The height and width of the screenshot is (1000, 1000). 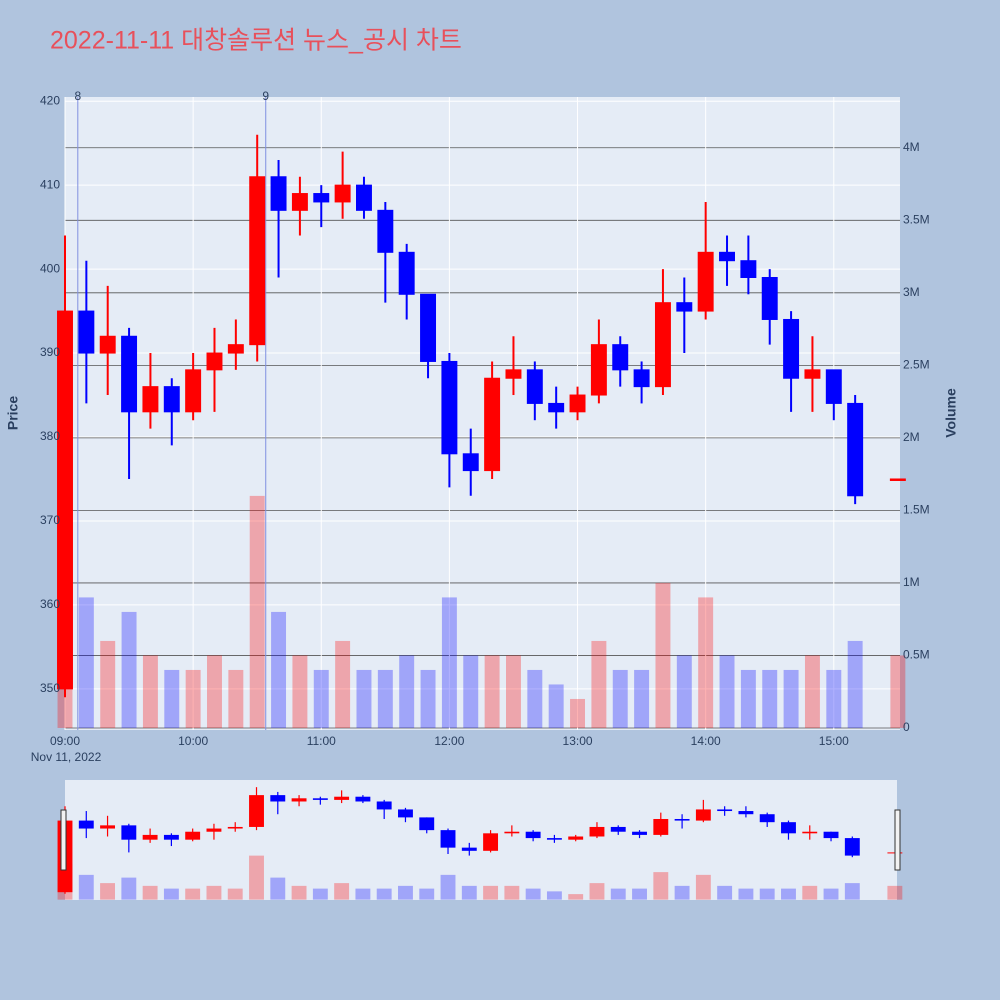 What do you see at coordinates (911, 437) in the screenshot?
I see `y2-tick-label: 2M` at bounding box center [911, 437].